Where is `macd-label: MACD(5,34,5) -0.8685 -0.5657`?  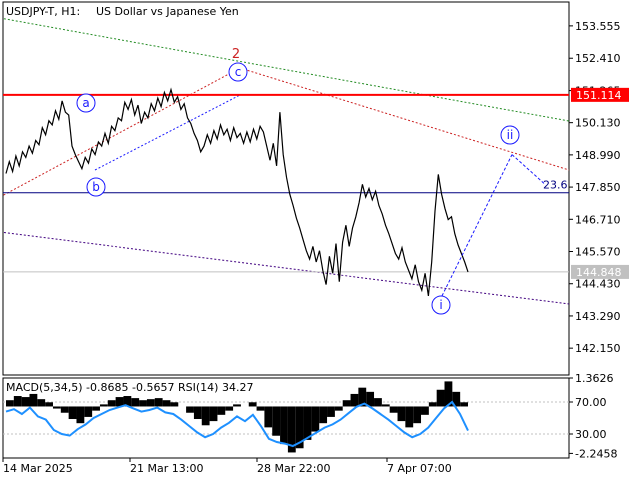 macd-label: MACD(5,34,5) -0.8685 -0.5657 is located at coordinates (90, 387).